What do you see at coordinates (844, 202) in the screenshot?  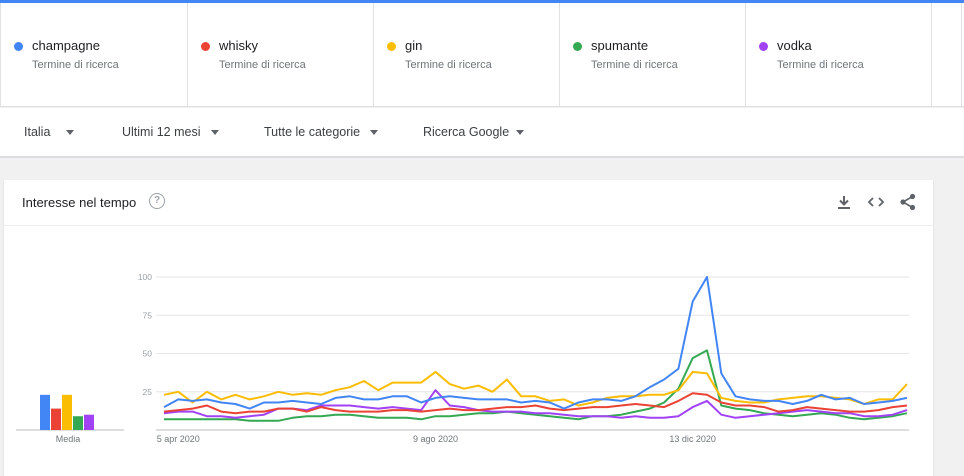 I see `download-icon` at bounding box center [844, 202].